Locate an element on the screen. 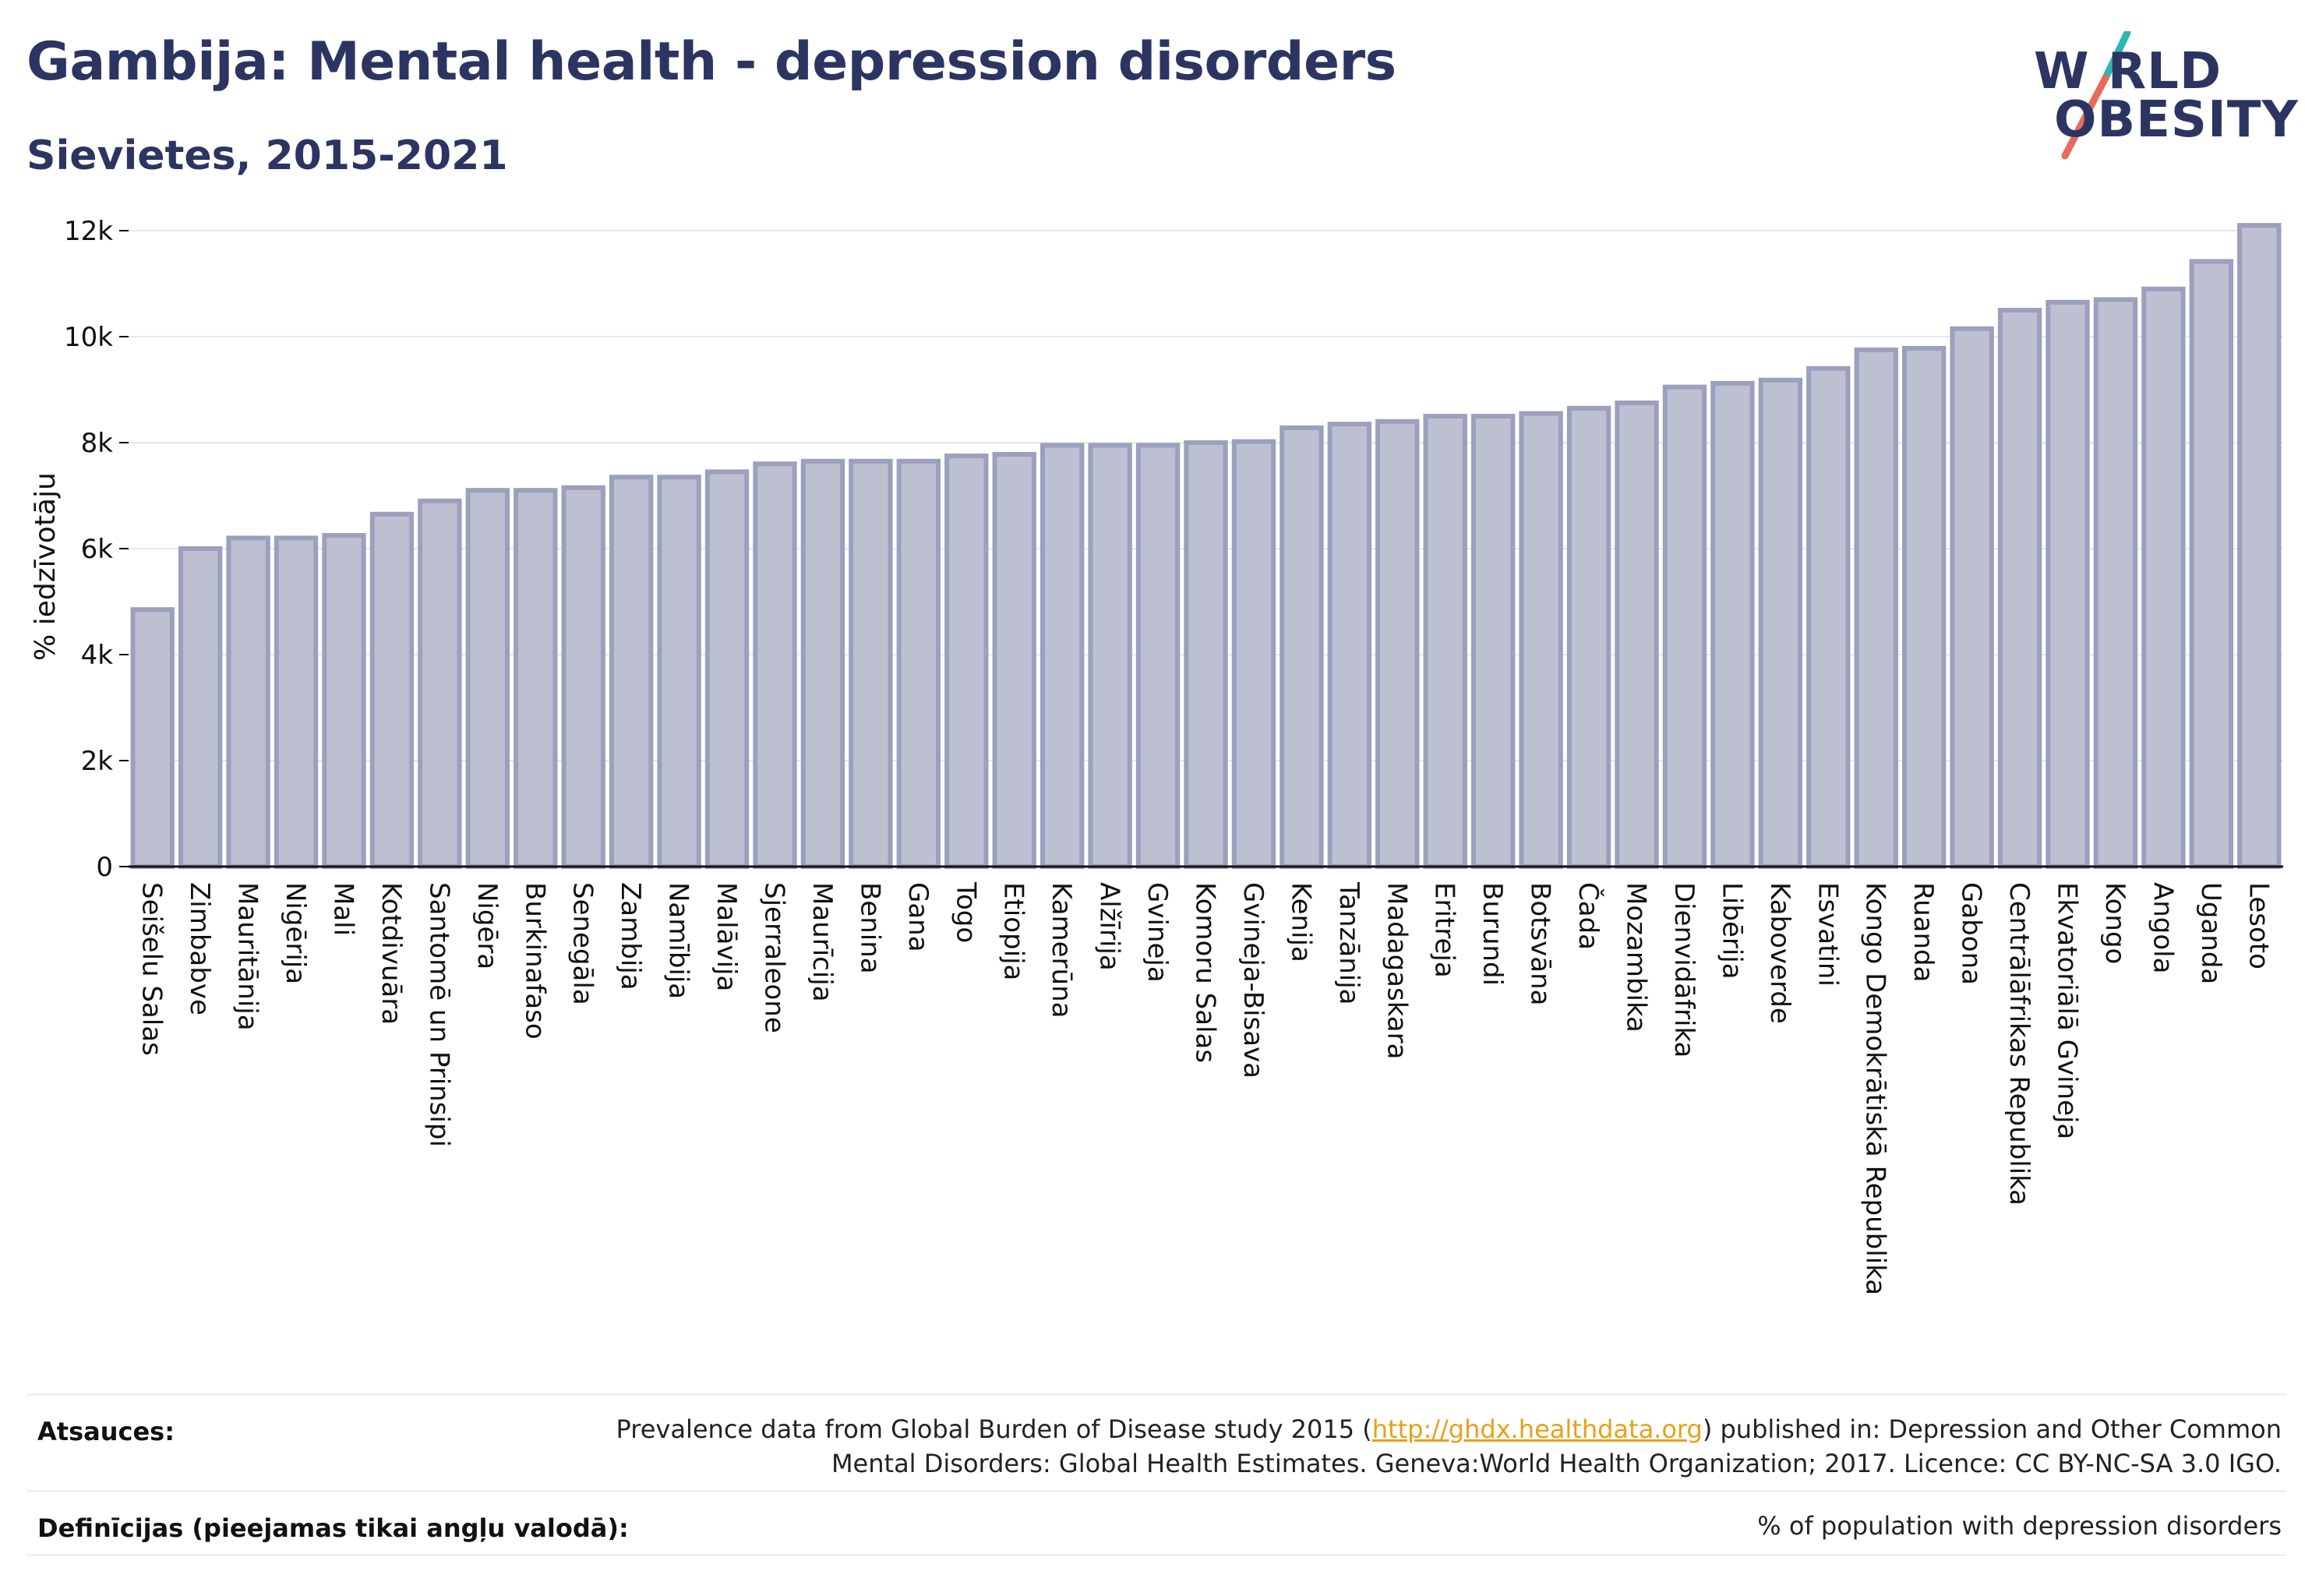 The image size is (2305, 1596). y-tick-label: 10k is located at coordinates (88, 337).